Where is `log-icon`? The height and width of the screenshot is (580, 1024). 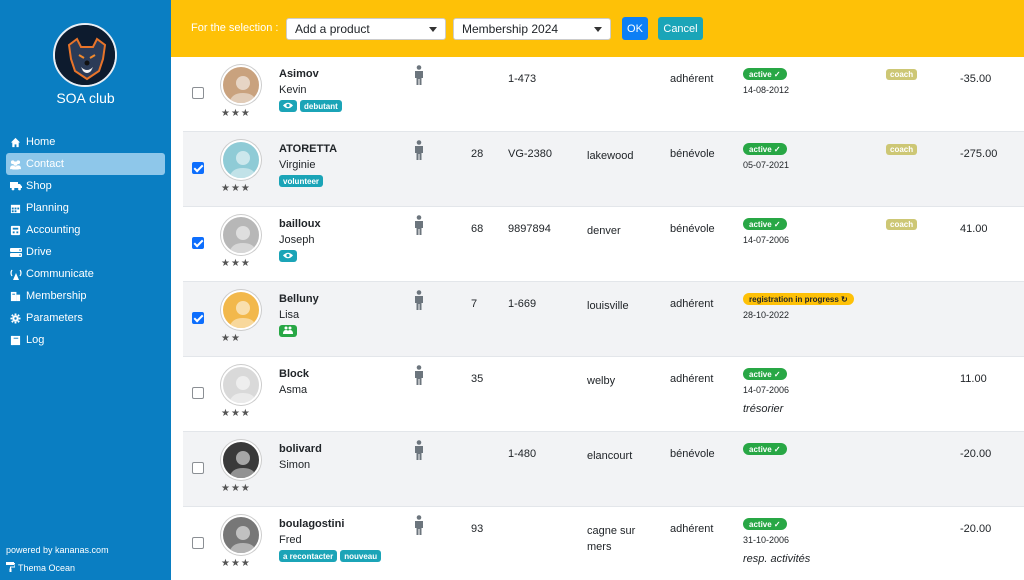
log-icon is located at coordinates (15, 340).